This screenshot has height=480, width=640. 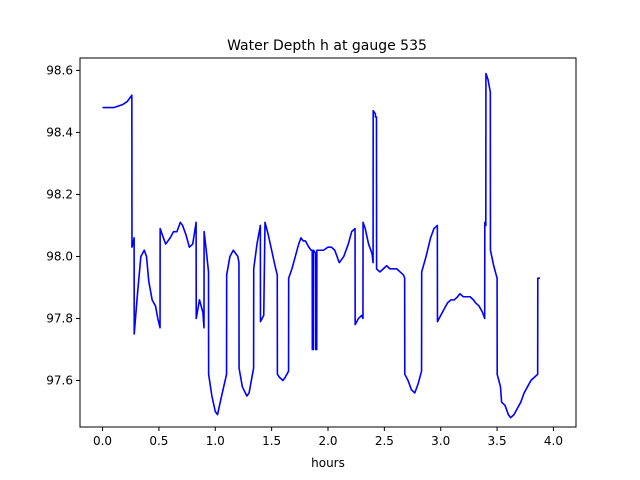 What do you see at coordinates (158, 441) in the screenshot?
I see `x-tick-label: 0.5` at bounding box center [158, 441].